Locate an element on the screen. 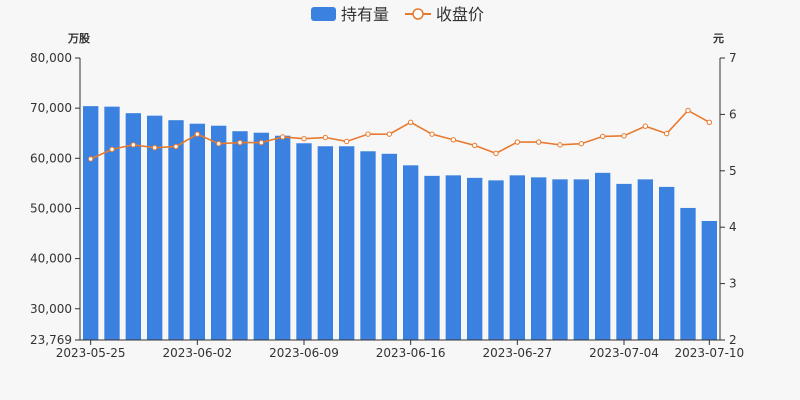 This screenshot has width=800, height=400. y-right-tick-label: 7 is located at coordinates (733, 58).